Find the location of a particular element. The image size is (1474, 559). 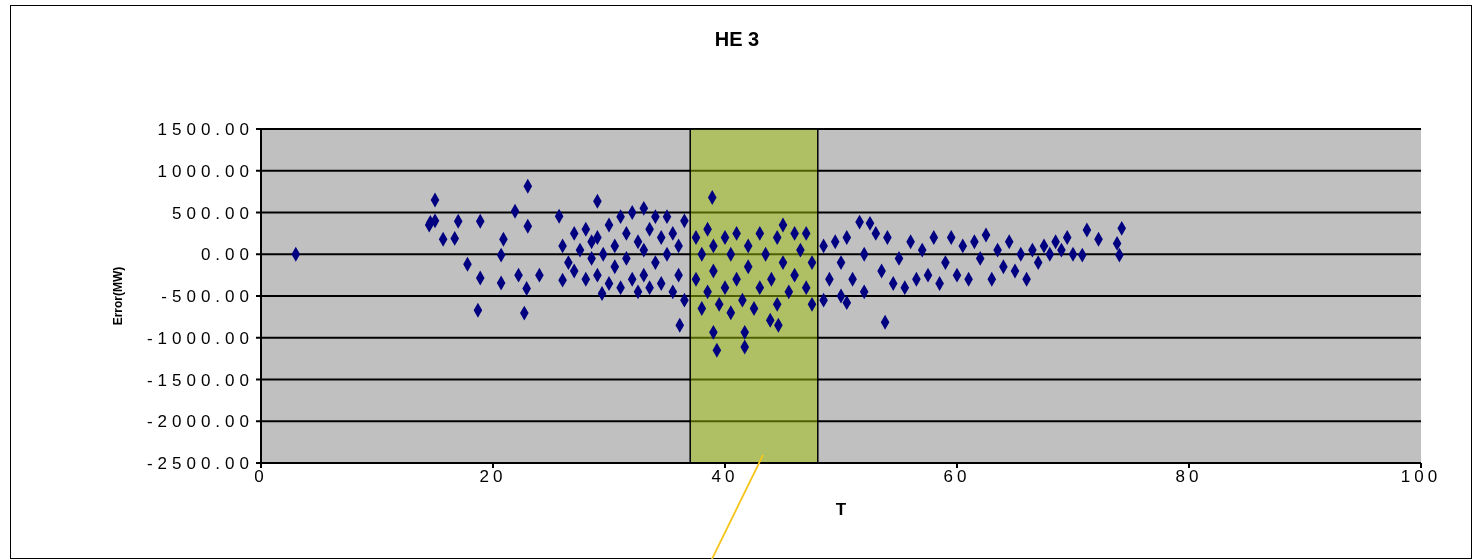

x-tick-label: 100 is located at coordinates (1421, 477).